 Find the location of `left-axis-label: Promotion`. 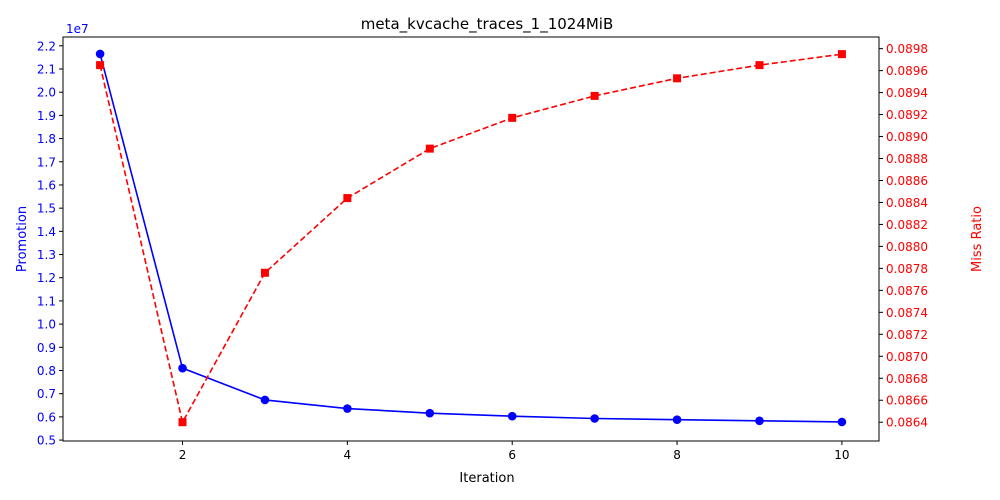

left-axis-label: Promotion is located at coordinates (22, 239).